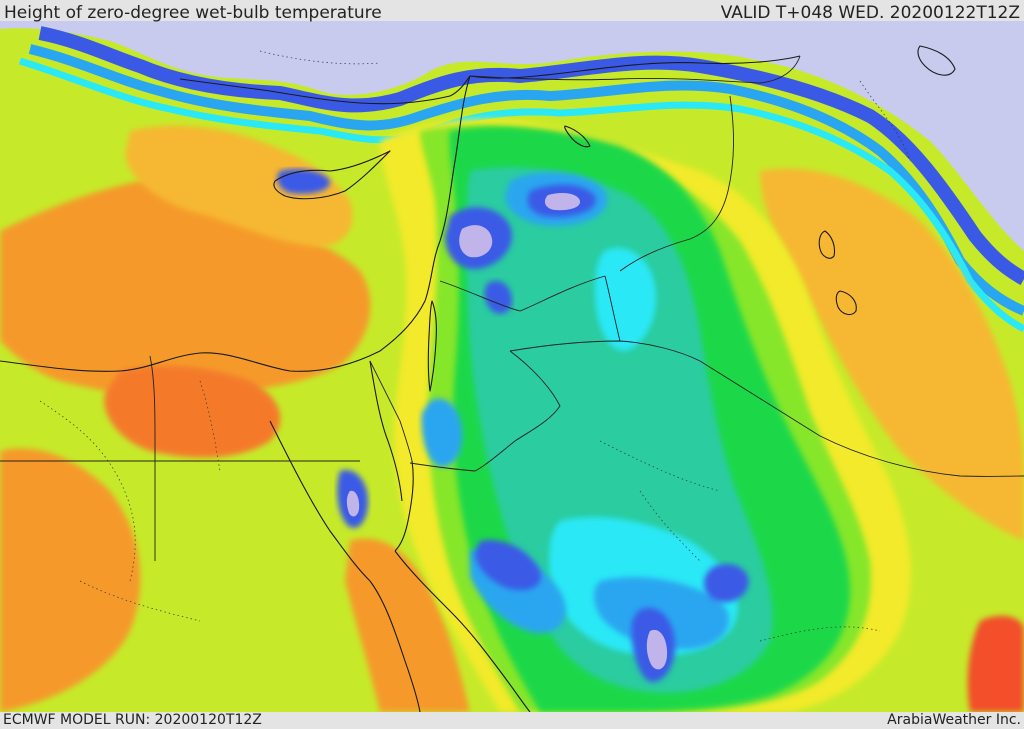  Describe the element at coordinates (391, 411) in the screenshot. I see `border-sinai` at that location.